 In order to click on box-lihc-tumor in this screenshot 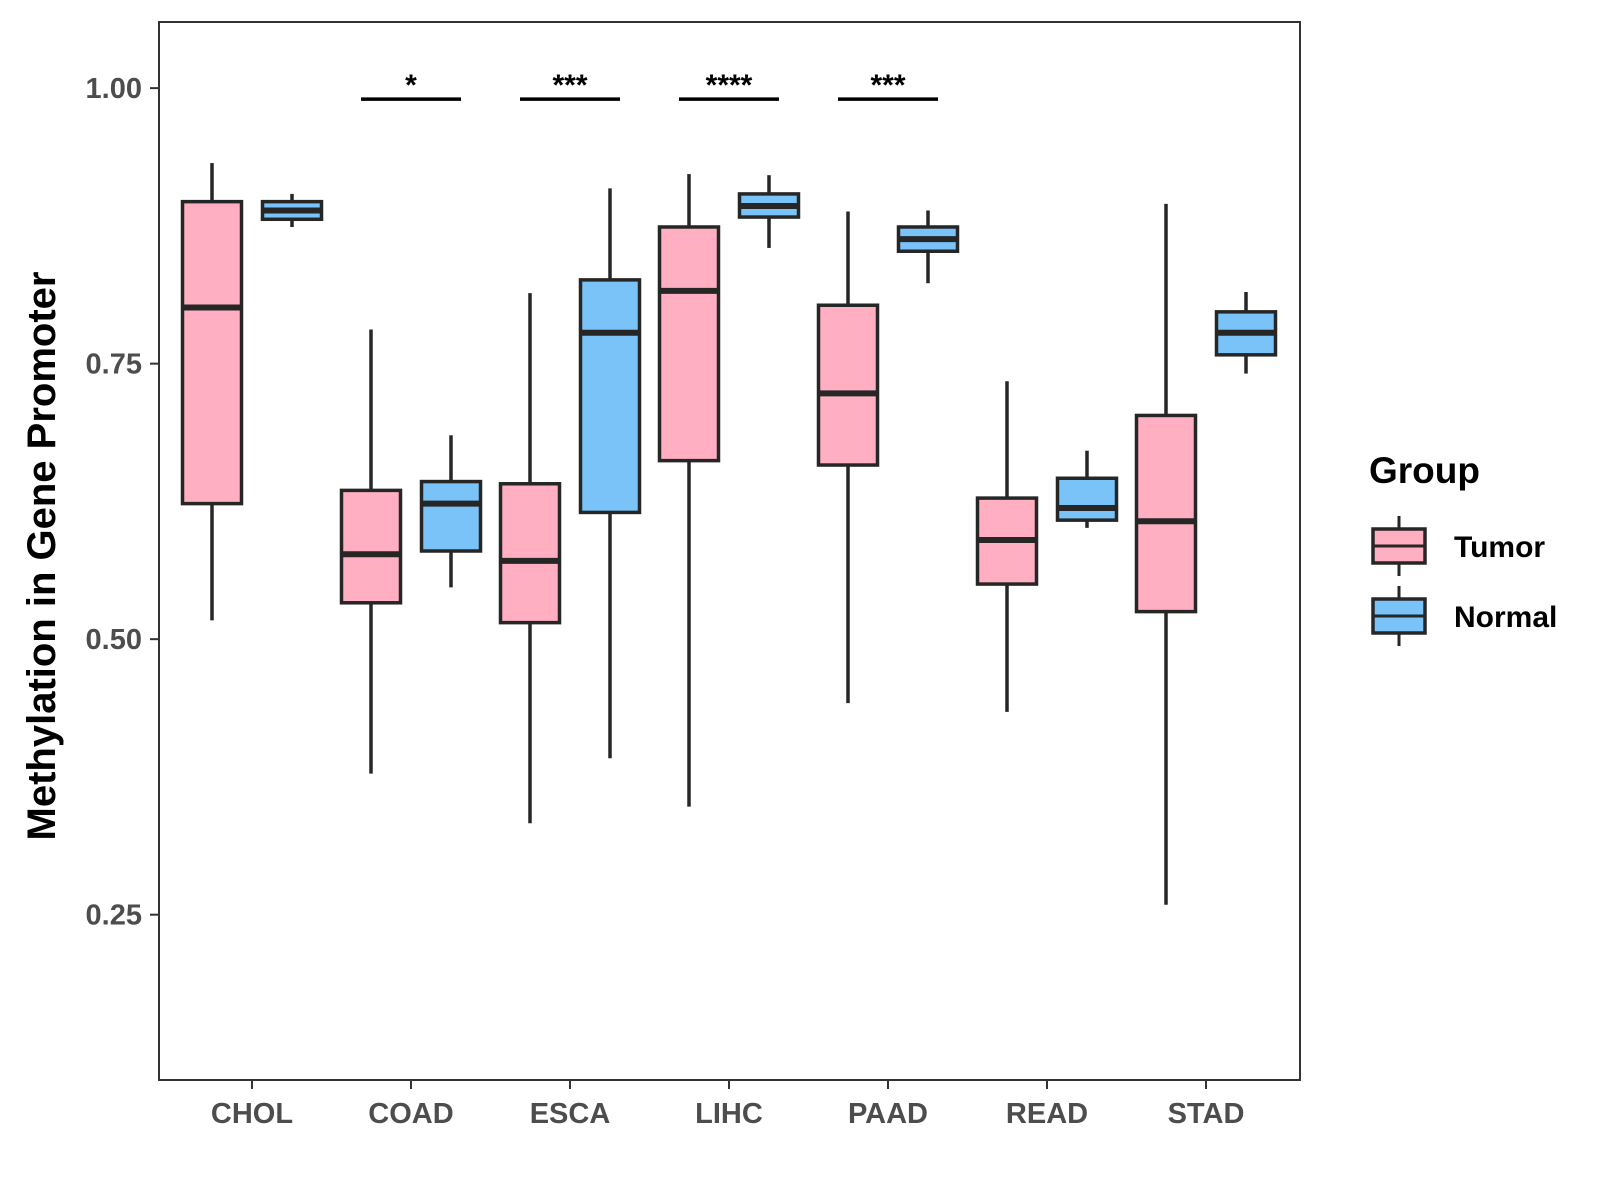, I will do `click(689, 490)`.